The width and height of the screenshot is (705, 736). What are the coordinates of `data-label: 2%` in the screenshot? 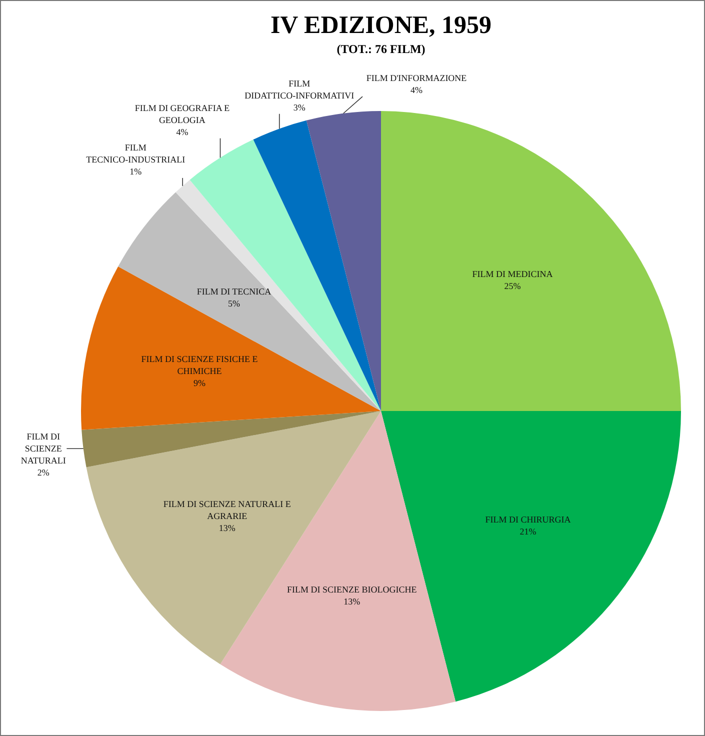 It's located at (43, 472).